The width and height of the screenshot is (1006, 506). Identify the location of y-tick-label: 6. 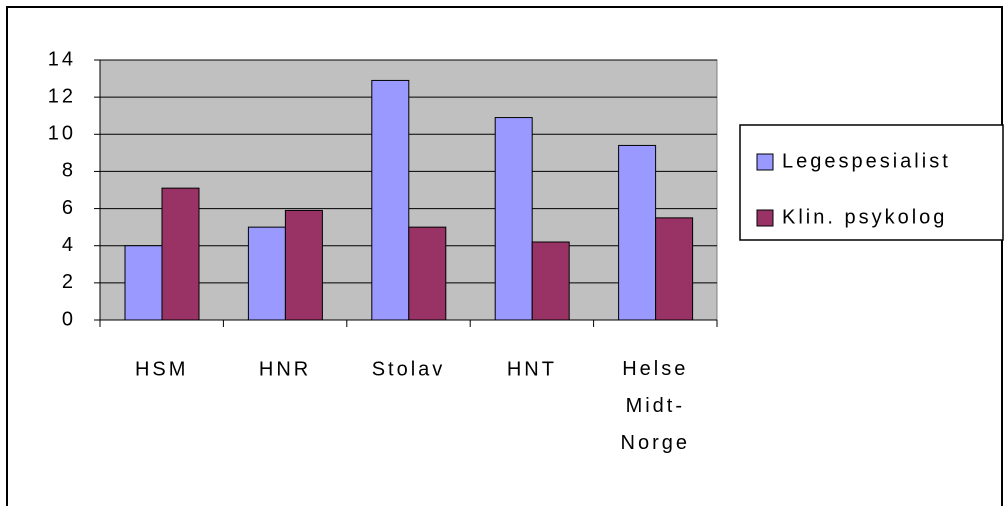
(69, 208).